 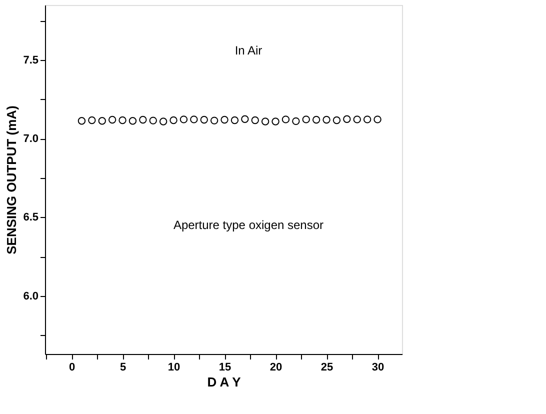 What do you see at coordinates (72, 368) in the screenshot?
I see `x-tick-label: 0` at bounding box center [72, 368].